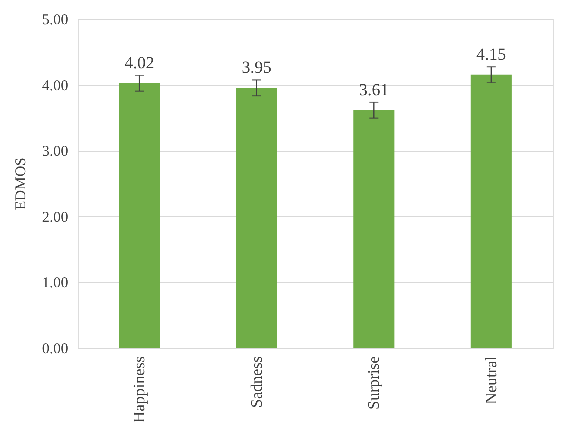 This screenshot has height=435, width=565. I want to click on y-tick-label: 2.00, so click(55, 218).